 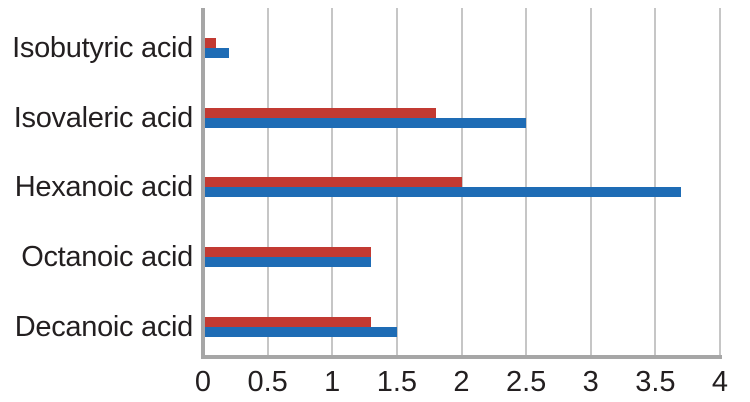 I want to click on category-label: Octanoic acid, so click(x=107, y=257).